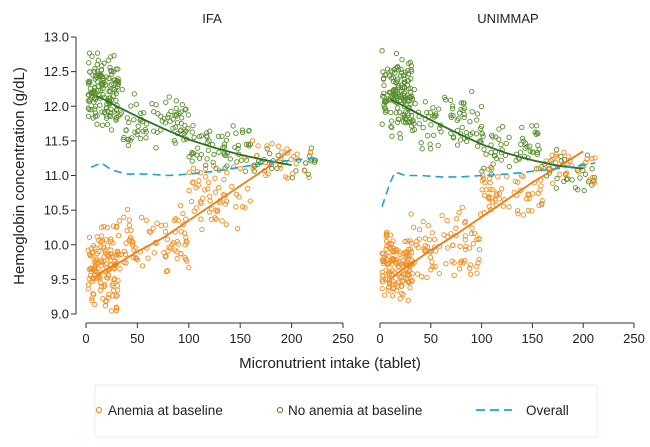 This screenshot has width=650, height=447. I want to click on overall-line, so click(488, 184).